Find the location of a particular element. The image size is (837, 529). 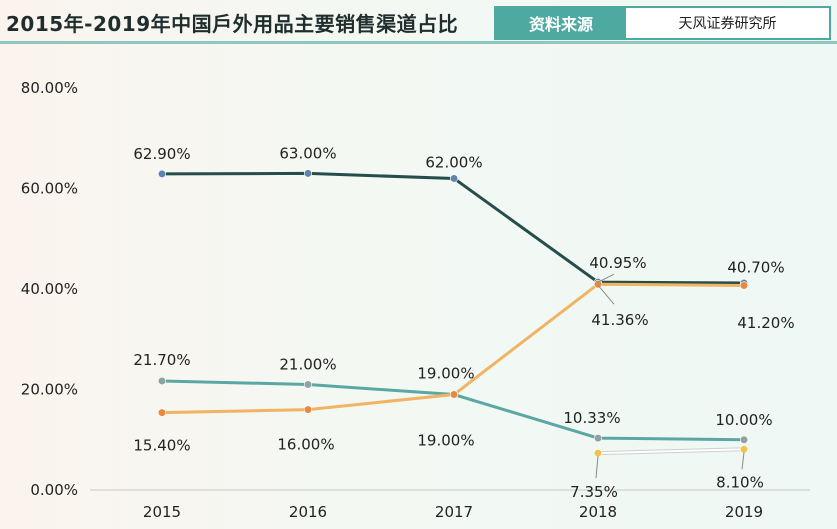

source-box: 资料来源 天风证券研究所 is located at coordinates (662, 23).